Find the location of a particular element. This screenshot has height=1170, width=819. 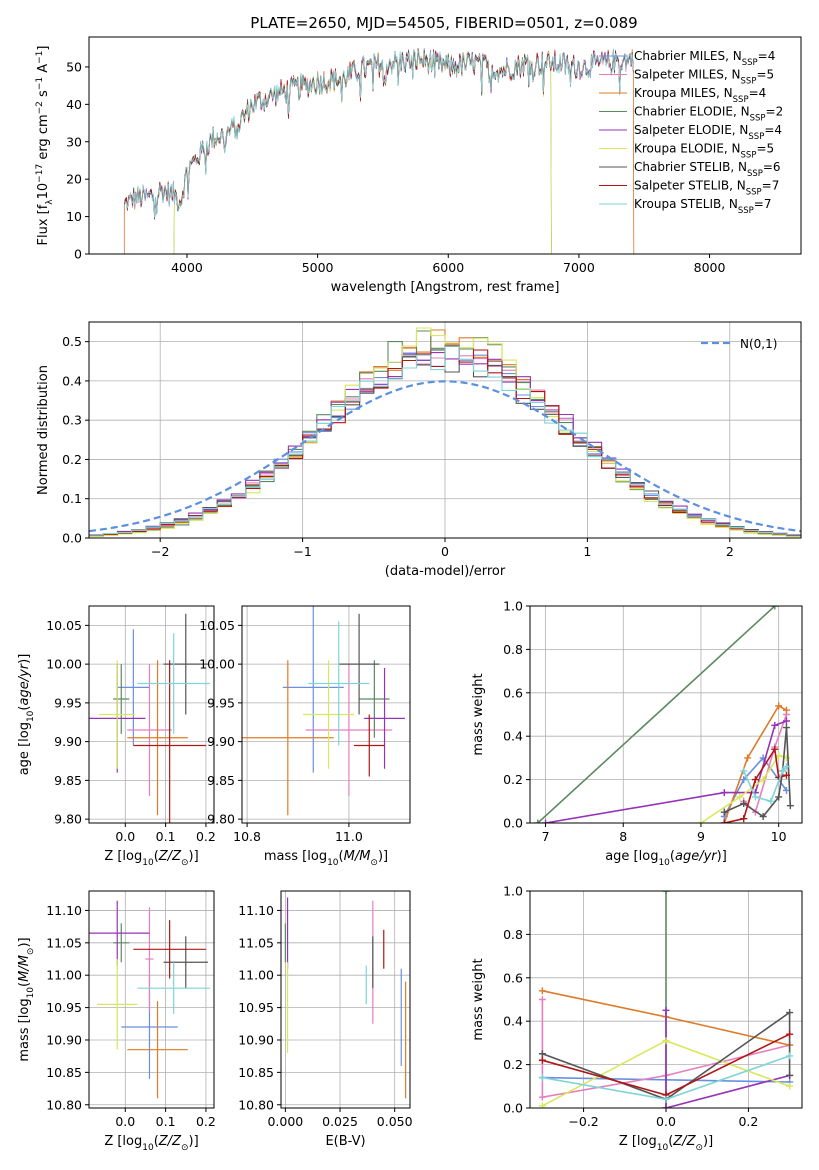

x-axis-label: age [log10(age/yr)] is located at coordinates (666, 858).